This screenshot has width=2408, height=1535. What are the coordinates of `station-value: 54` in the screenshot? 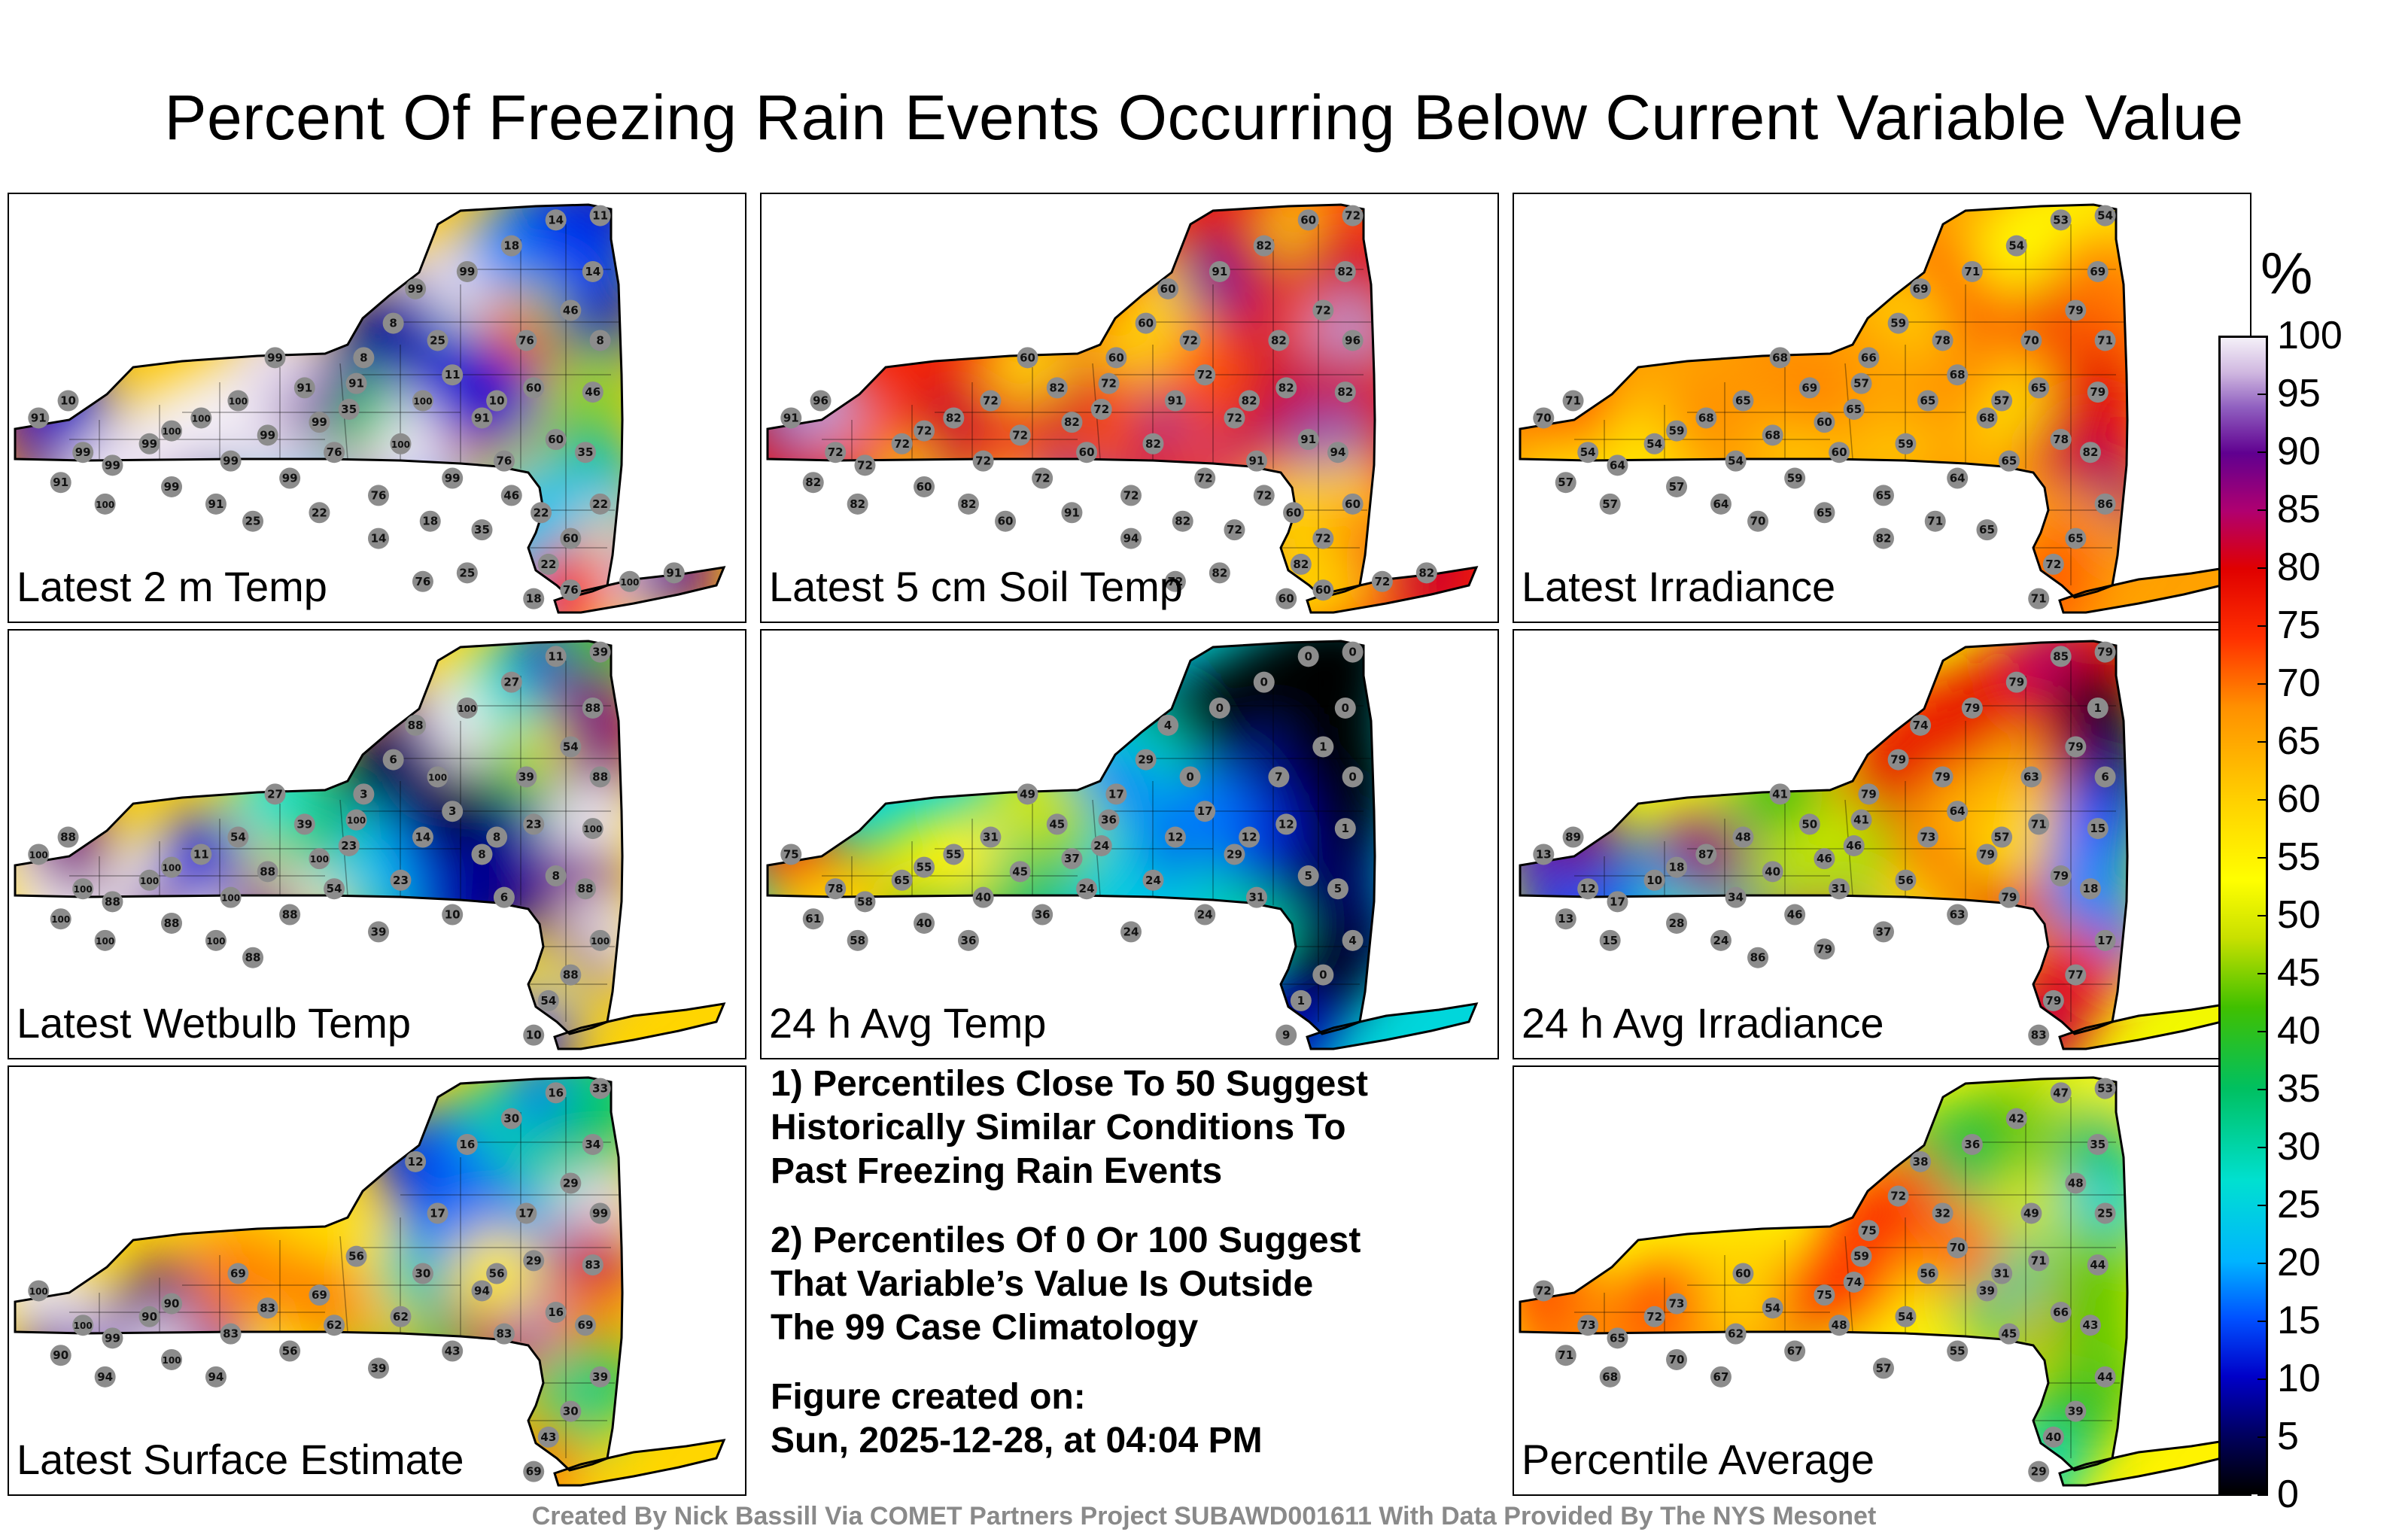 It's located at (334, 888).